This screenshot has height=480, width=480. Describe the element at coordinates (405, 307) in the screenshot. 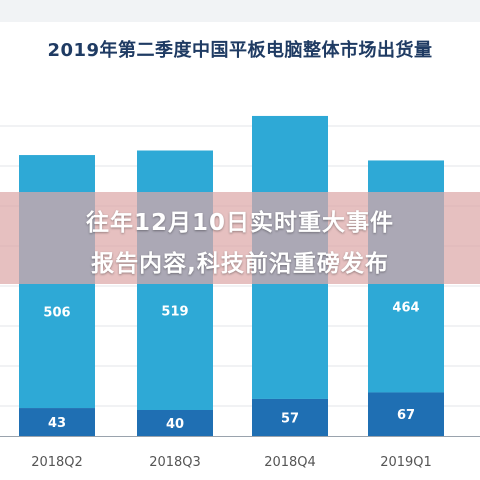

I see `data-label-upper: 464` at that location.